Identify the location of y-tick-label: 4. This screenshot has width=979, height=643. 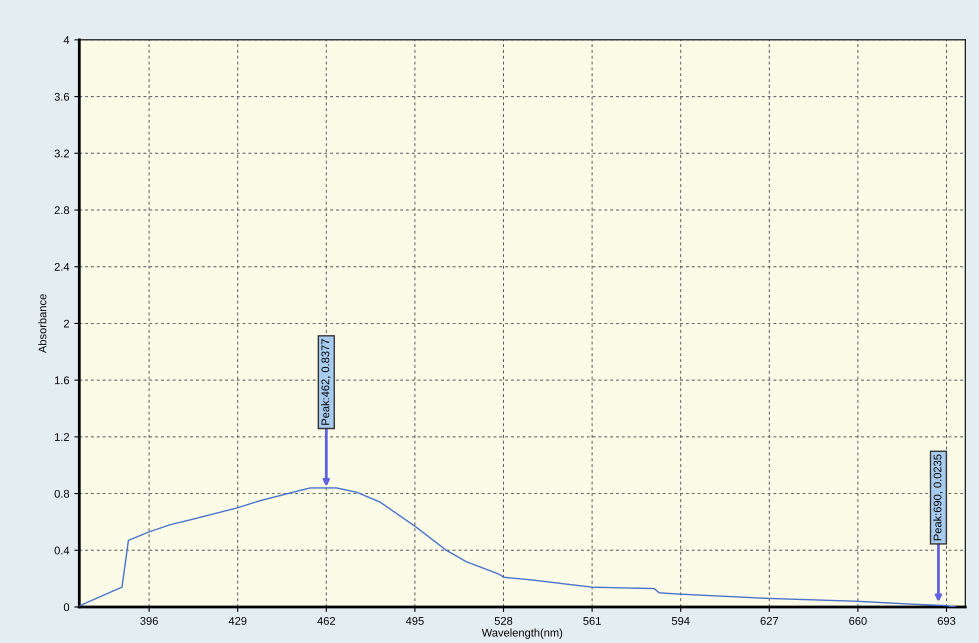
(67, 40).